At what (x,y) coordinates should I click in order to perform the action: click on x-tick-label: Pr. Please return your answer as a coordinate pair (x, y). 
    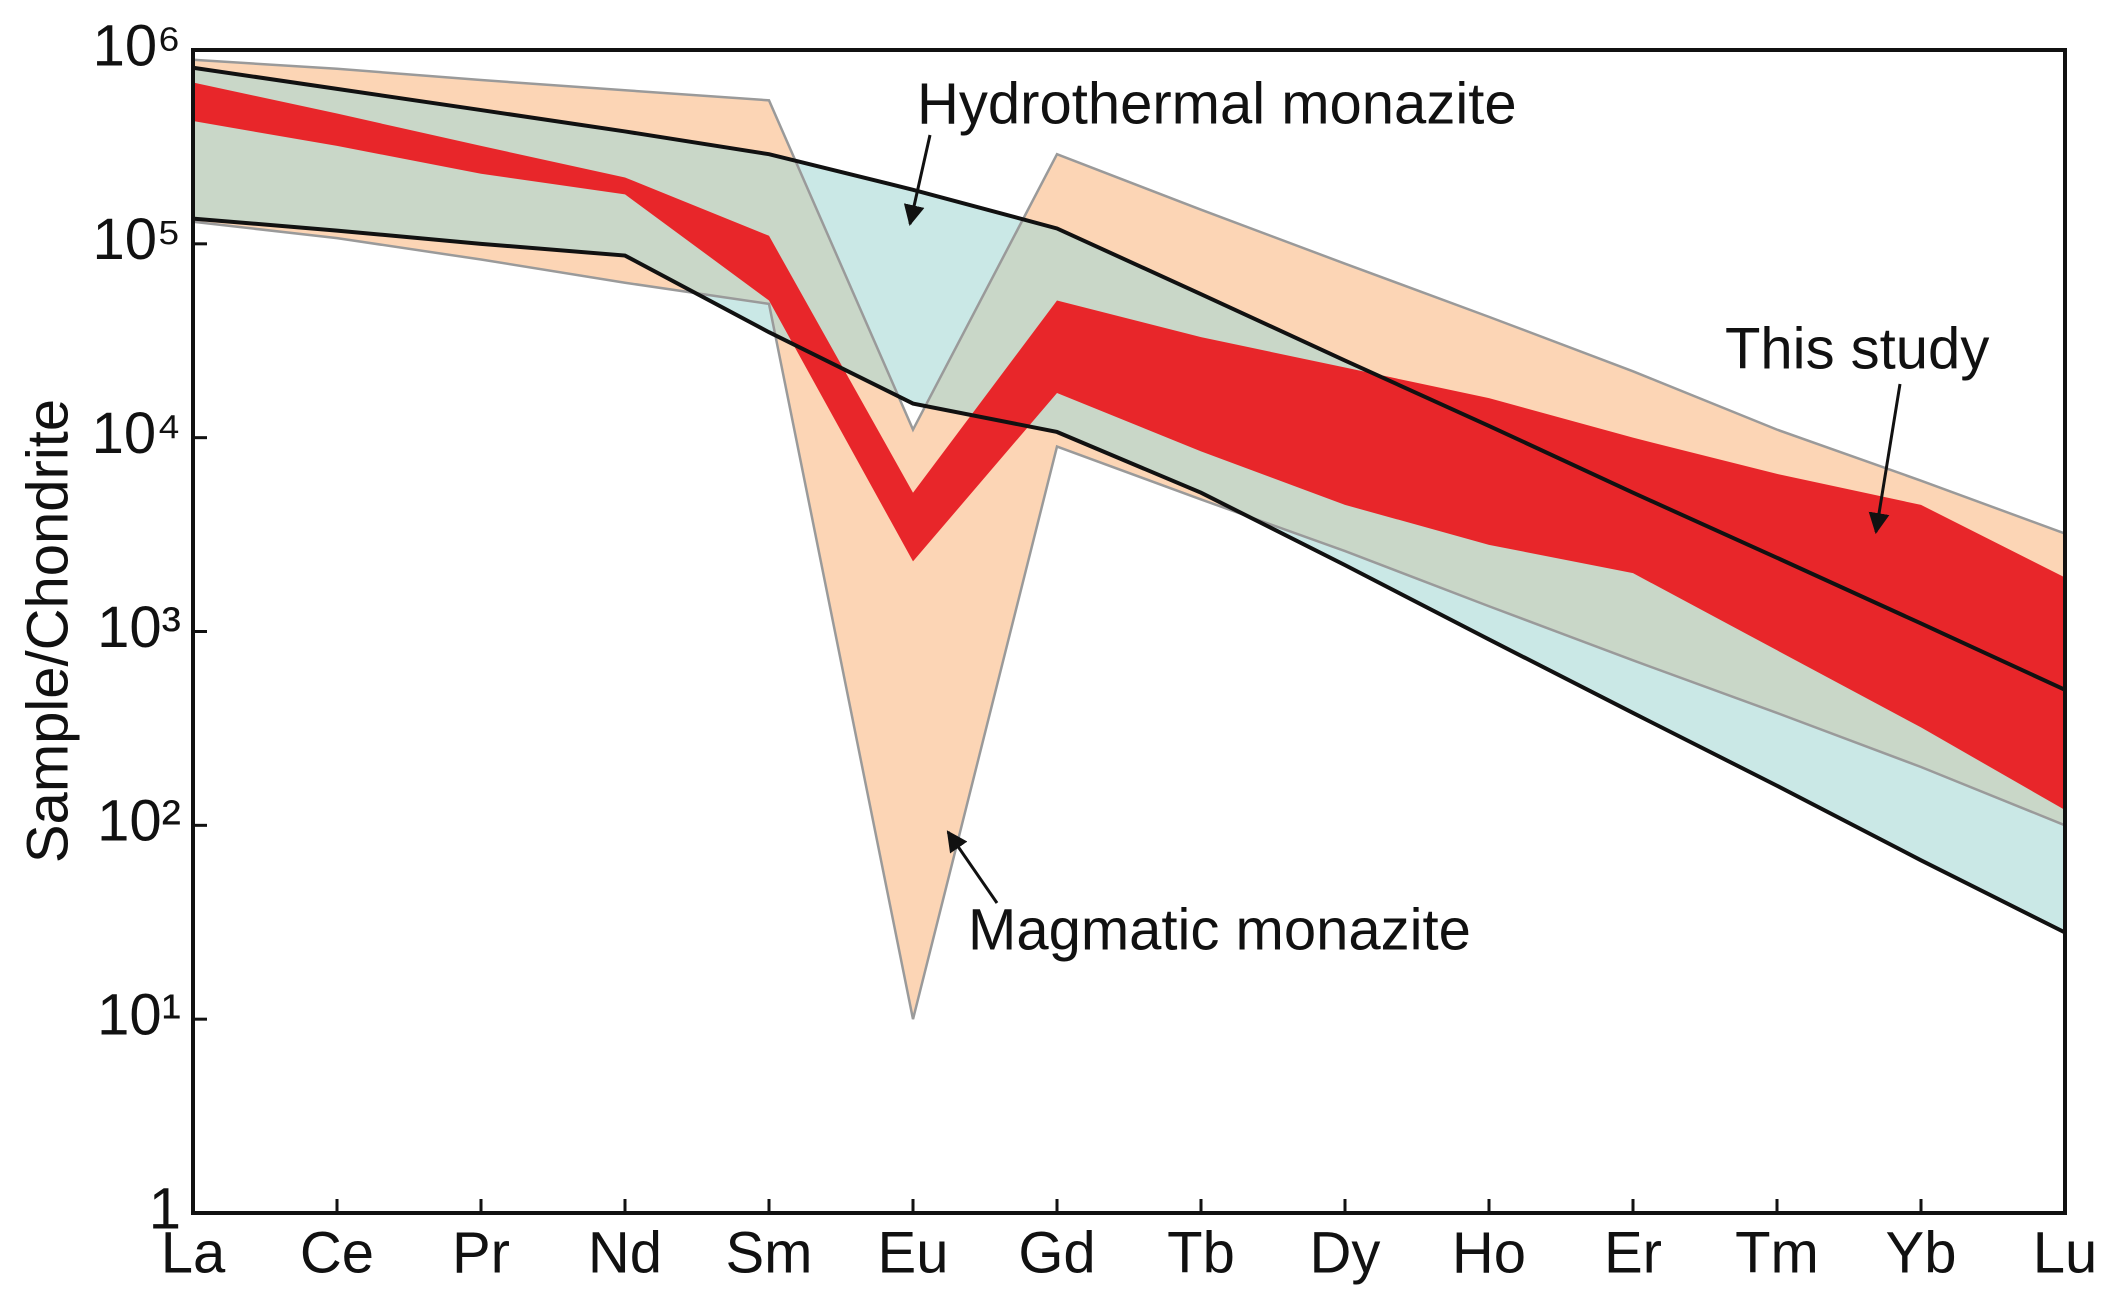
    Looking at the image, I should click on (481, 1252).